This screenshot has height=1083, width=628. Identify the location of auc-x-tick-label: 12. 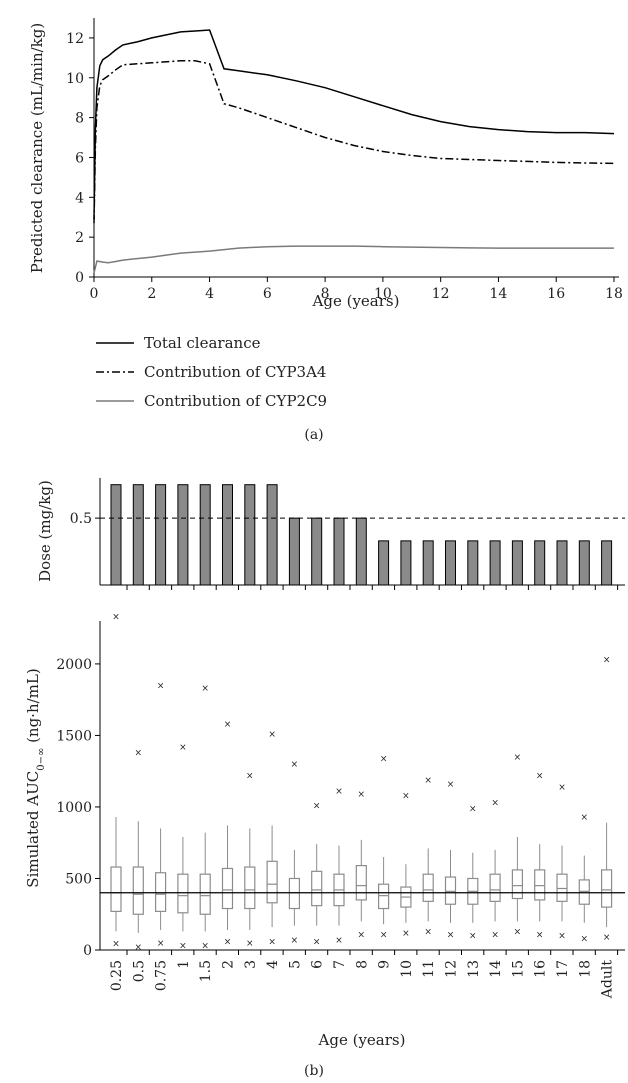
(452, 969).